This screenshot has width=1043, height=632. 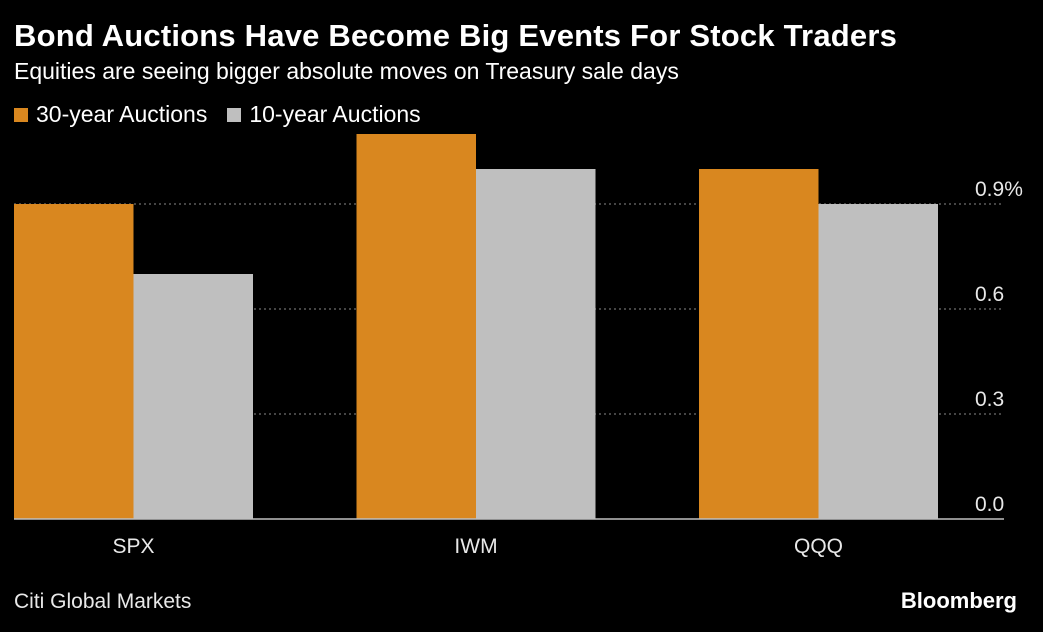 I want to click on category-label-qqq: QQQ, so click(x=818, y=546).